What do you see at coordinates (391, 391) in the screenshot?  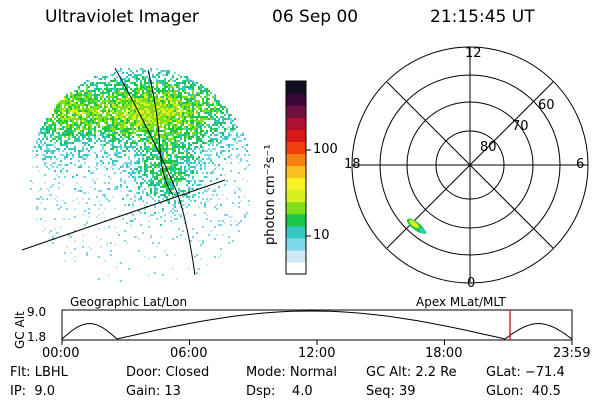 I see `status-seq: Seq: 39` at bounding box center [391, 391].